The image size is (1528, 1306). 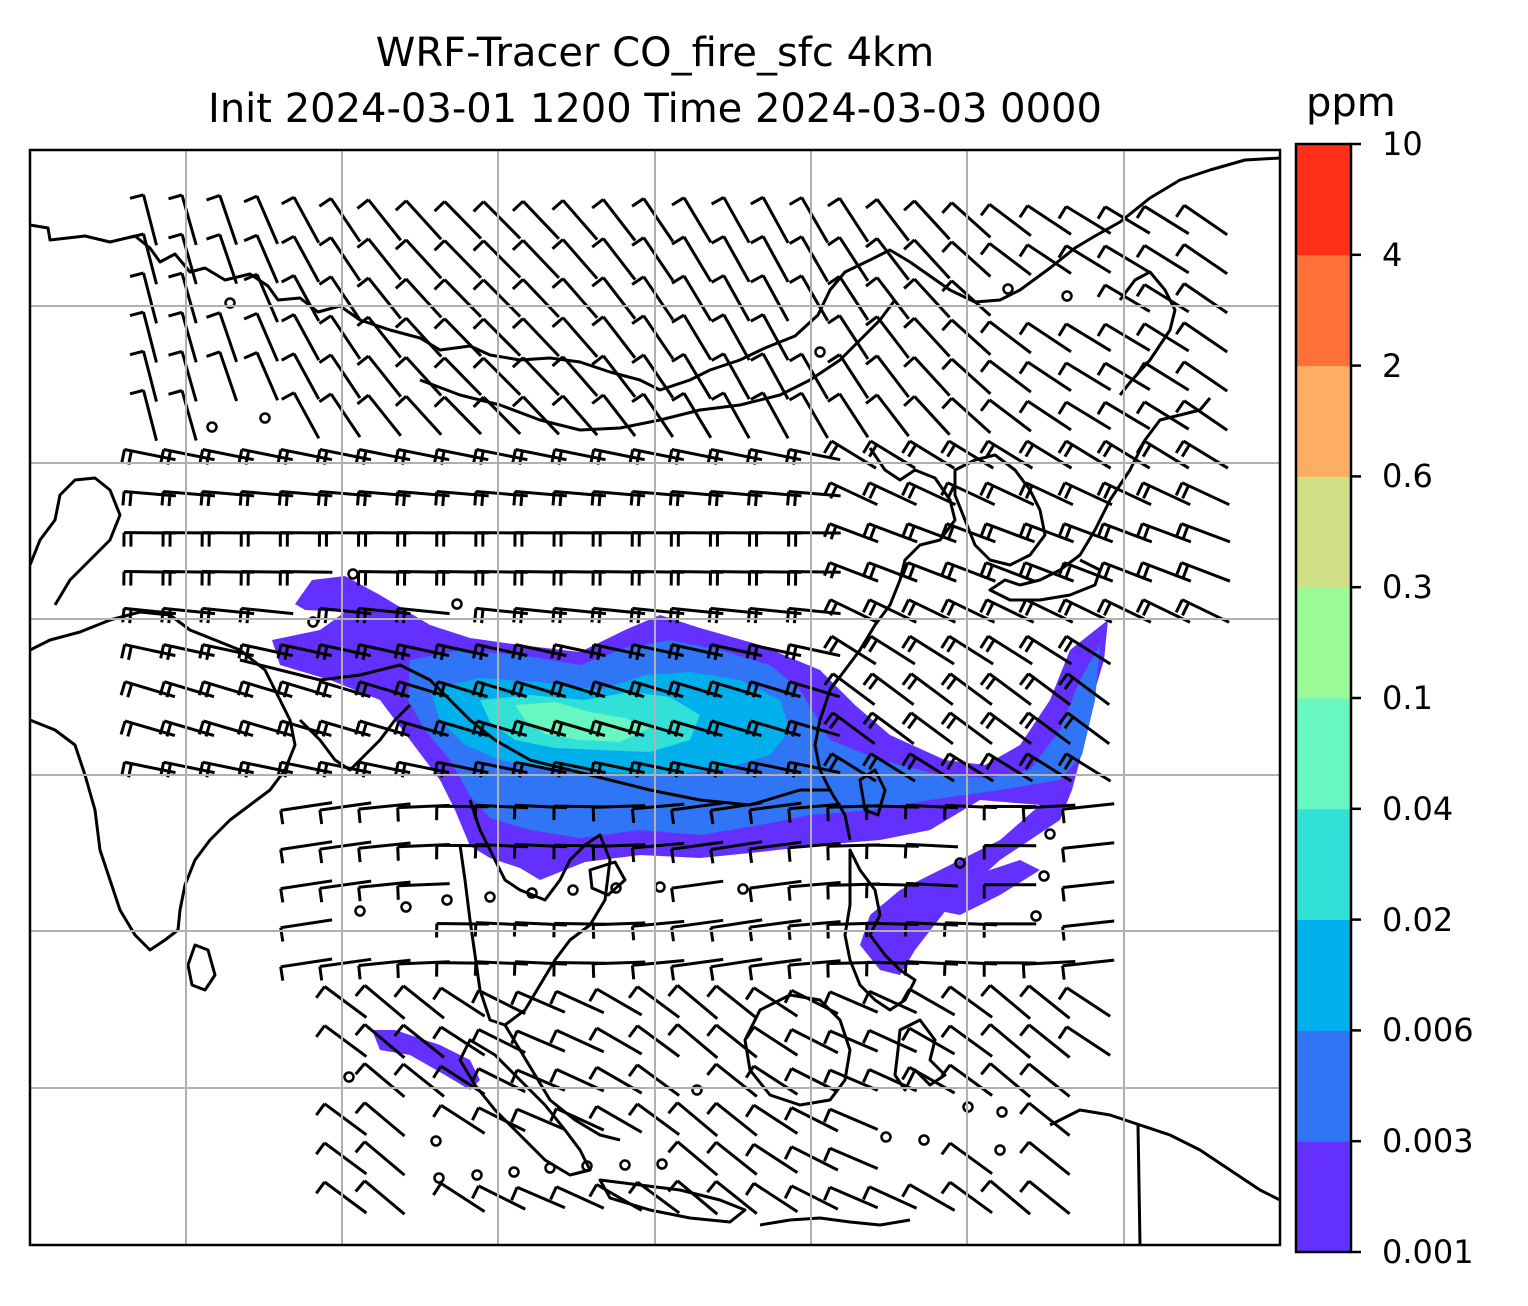 I want to click on colorbar, so click(x=1327, y=698).